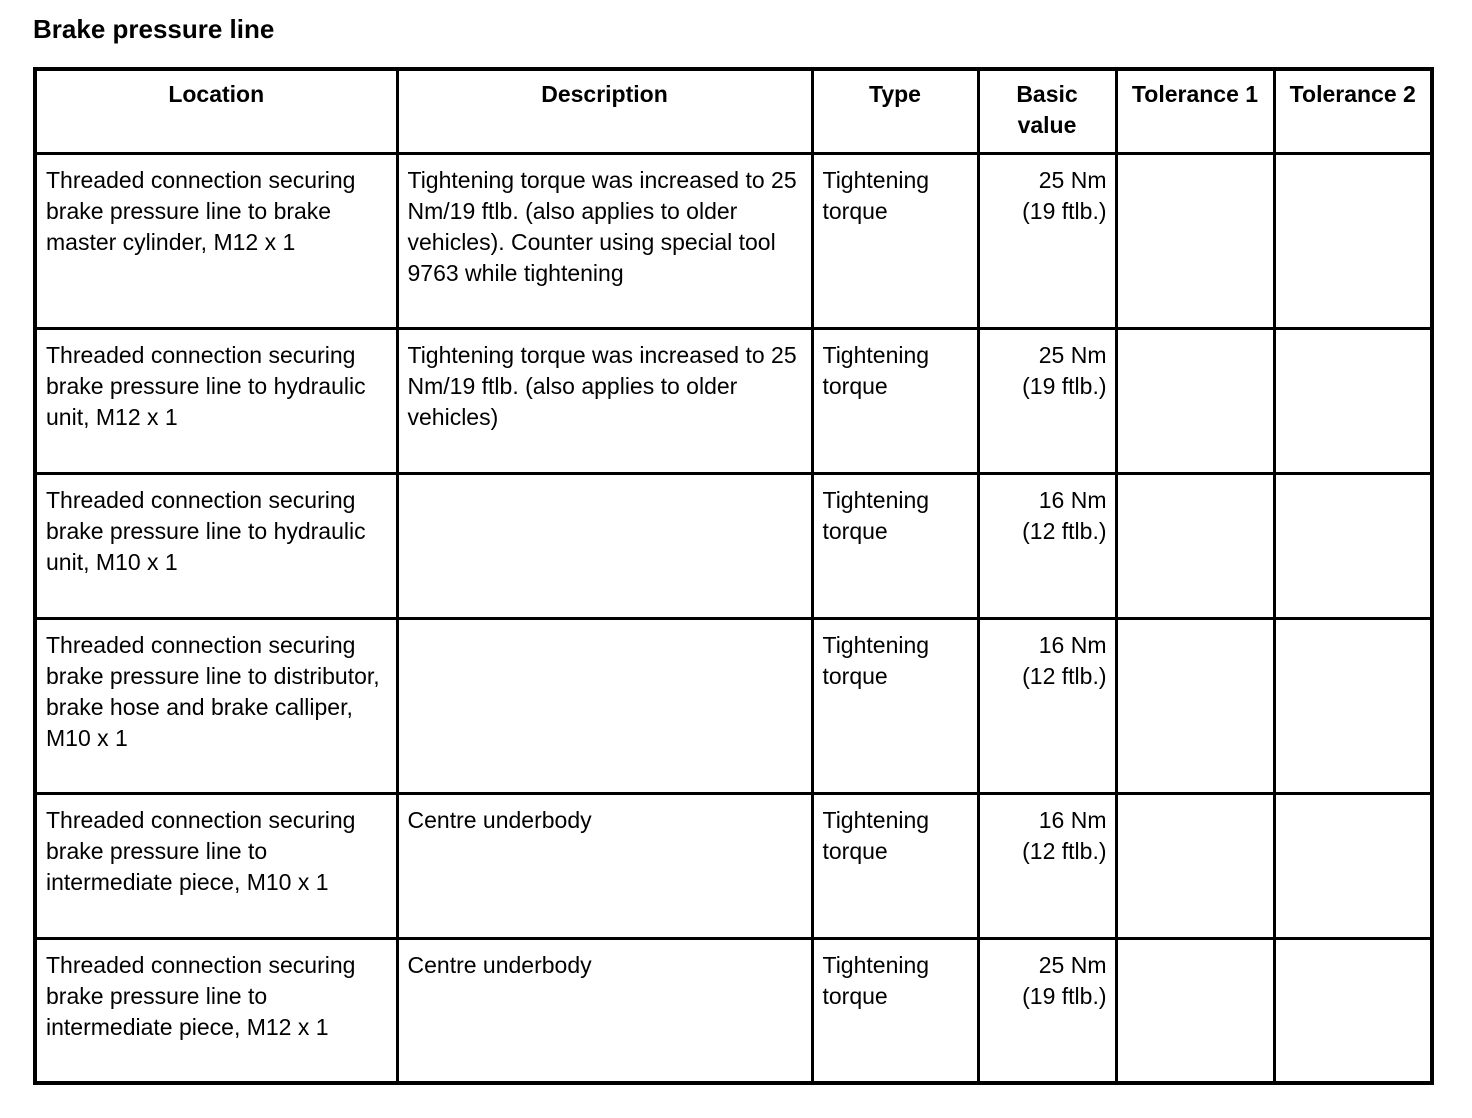  What do you see at coordinates (1353, 111) in the screenshot?
I see `col-header-tolerance-2: Tolerance 2` at bounding box center [1353, 111].